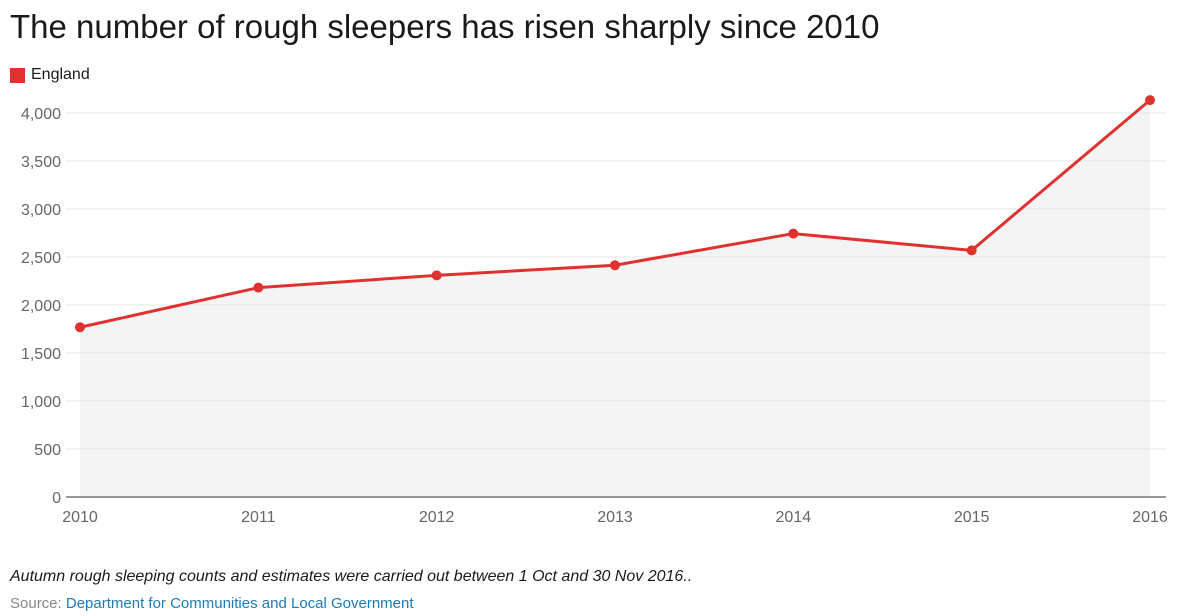  Describe the element at coordinates (38, 603) in the screenshot. I see `source-prefix: Source:` at that location.